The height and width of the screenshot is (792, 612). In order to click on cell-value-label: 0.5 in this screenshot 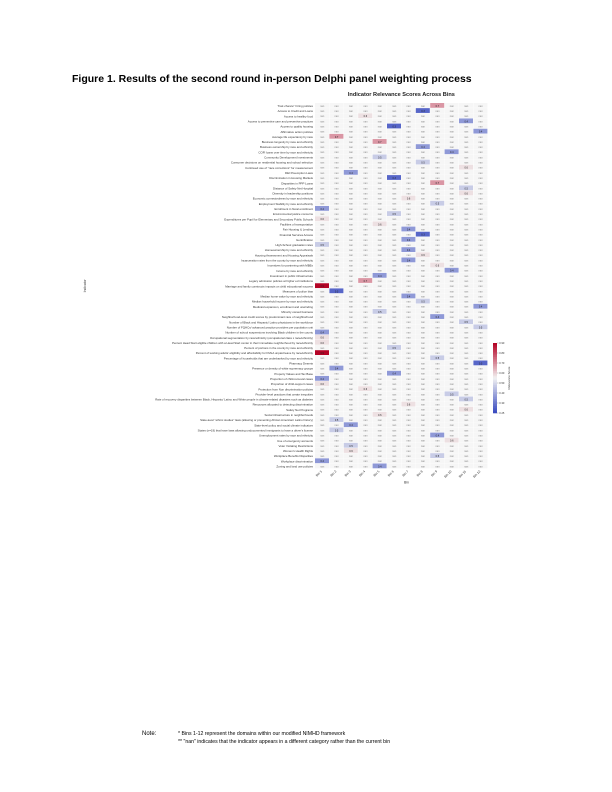, I will do `click(438, 358)`.